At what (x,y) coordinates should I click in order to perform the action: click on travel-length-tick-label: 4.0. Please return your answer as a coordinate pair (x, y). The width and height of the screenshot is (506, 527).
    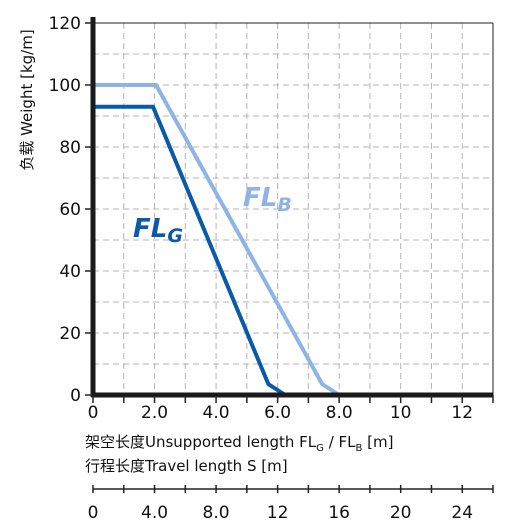
    Looking at the image, I should click on (154, 513).